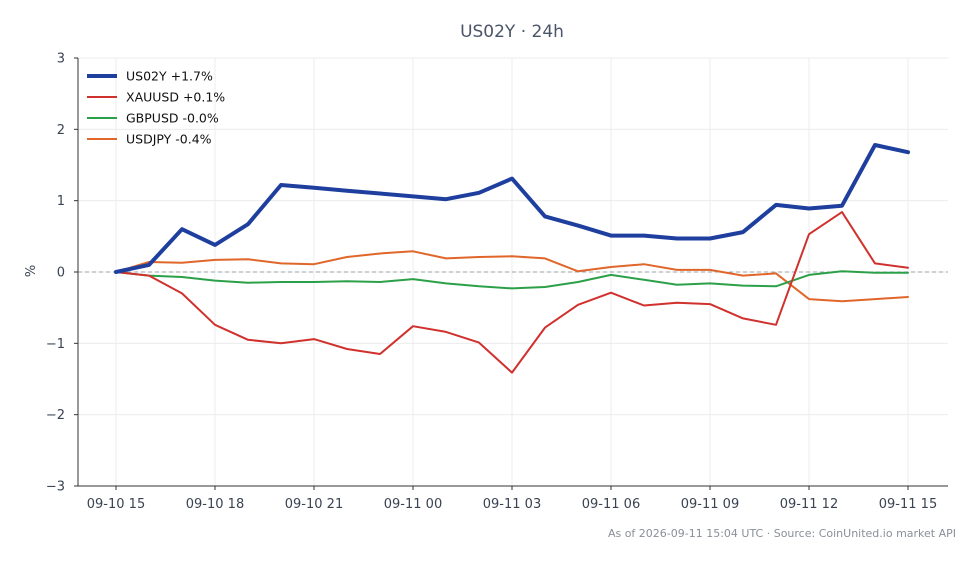 The image size is (980, 564). Describe the element at coordinates (61, 130) in the screenshot. I see `y-tick-label: 2` at that location.